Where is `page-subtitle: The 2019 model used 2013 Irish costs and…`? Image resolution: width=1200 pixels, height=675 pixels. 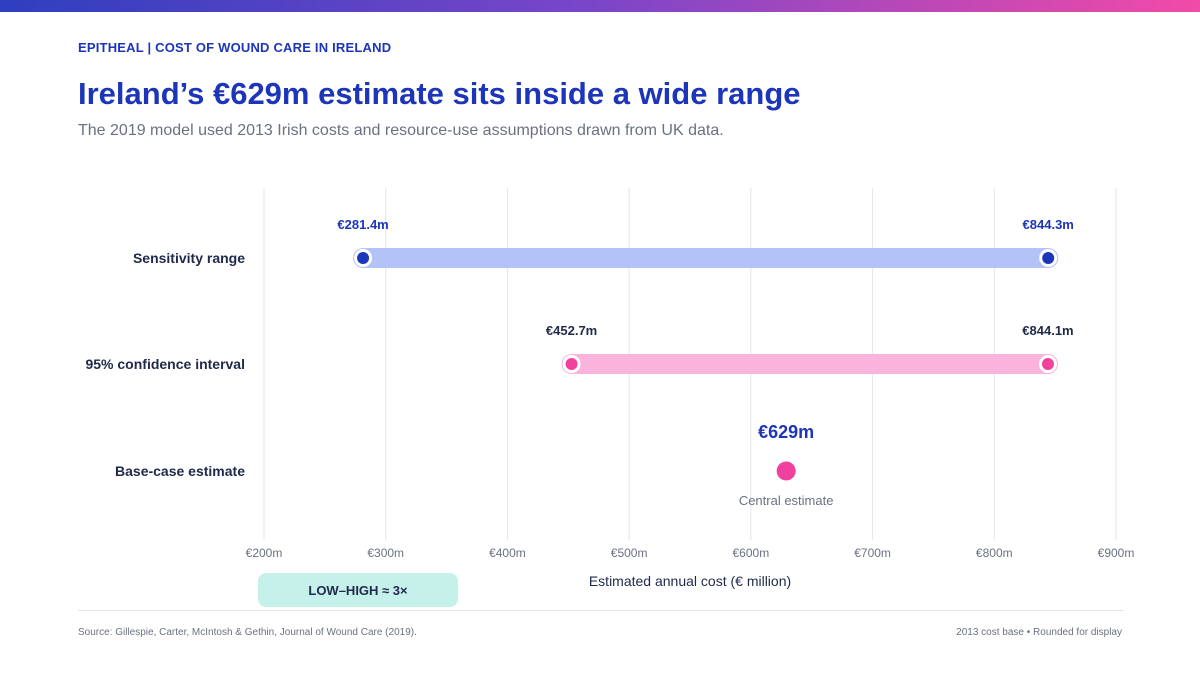 page-subtitle: The 2019 model used 2013 Irish costs and… is located at coordinates (401, 130).